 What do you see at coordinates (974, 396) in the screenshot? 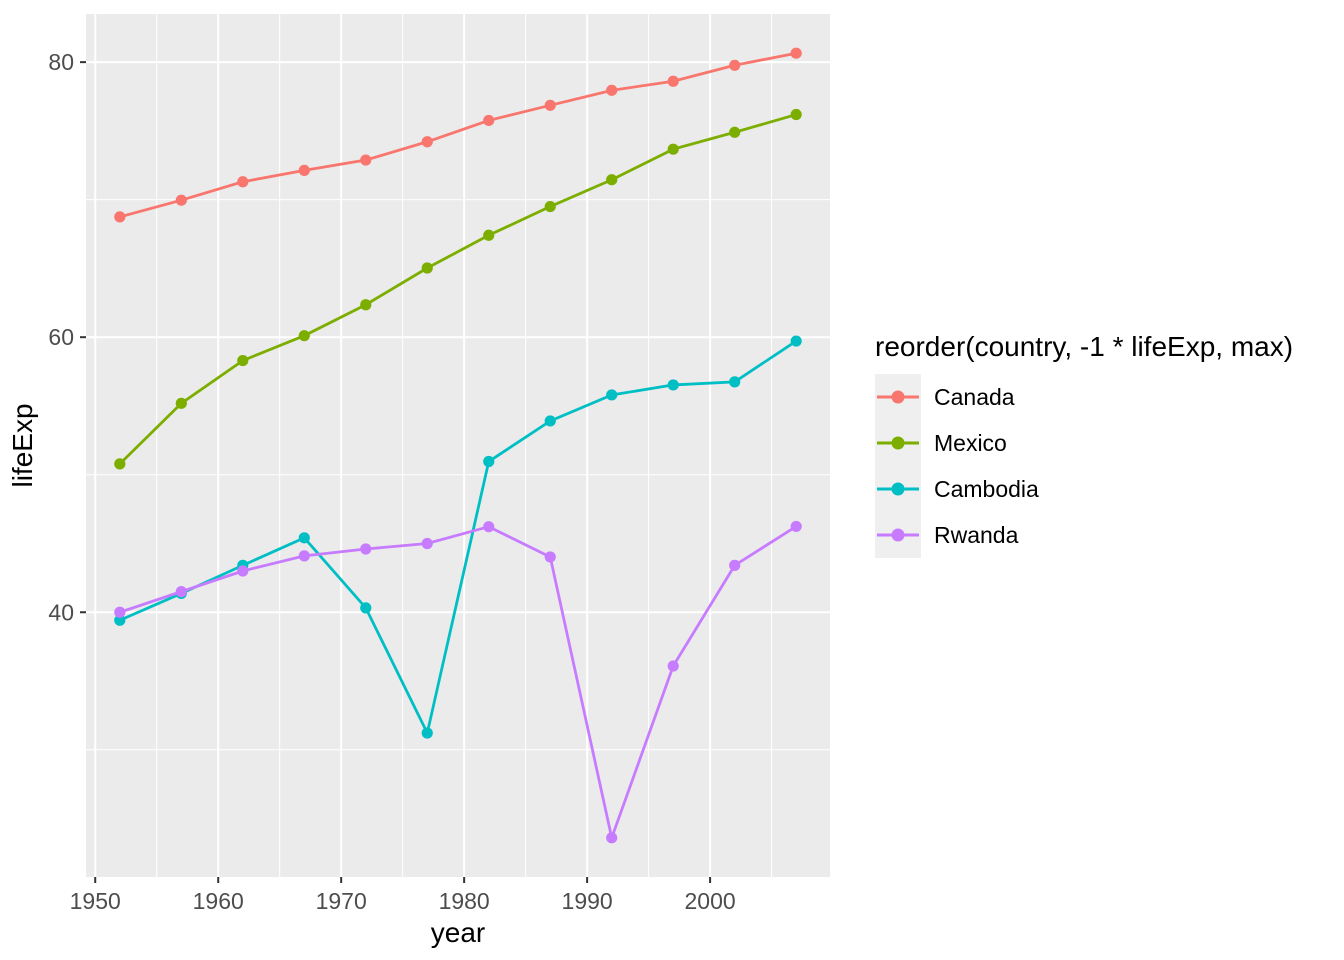
I see `legend-label-canada: Canada` at bounding box center [974, 396].